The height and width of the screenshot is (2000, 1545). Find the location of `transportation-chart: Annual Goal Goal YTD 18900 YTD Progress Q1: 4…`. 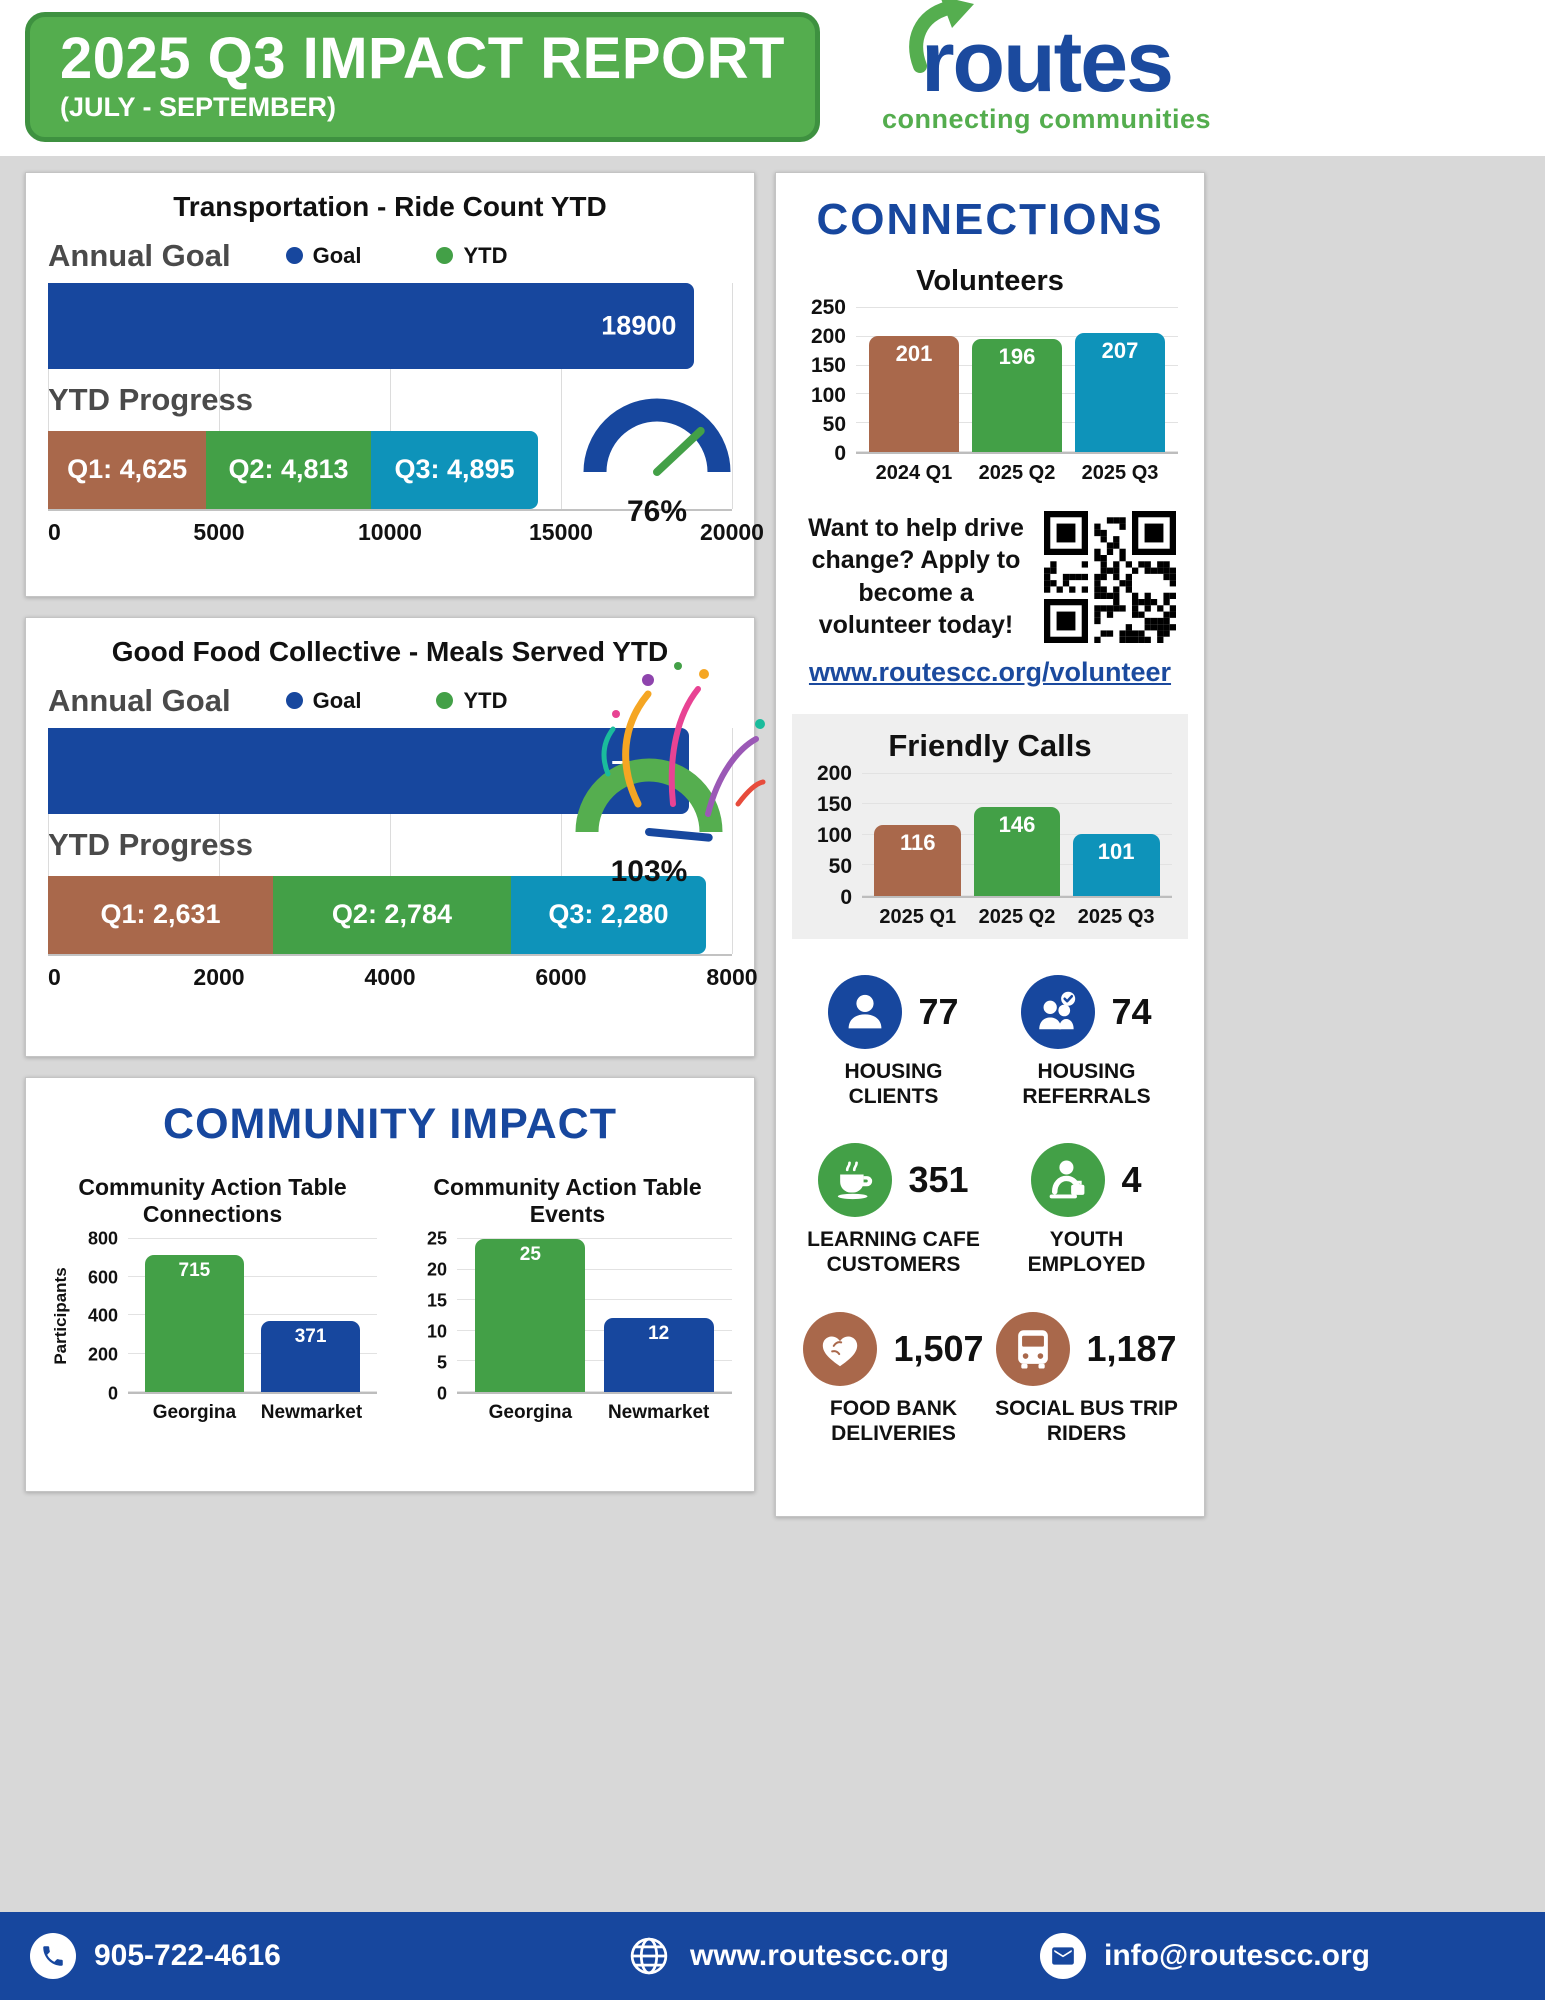

transportation-chart: Annual Goal Goal YTD 18900 YTD Progress Q1: 4… is located at coordinates (406, 390).